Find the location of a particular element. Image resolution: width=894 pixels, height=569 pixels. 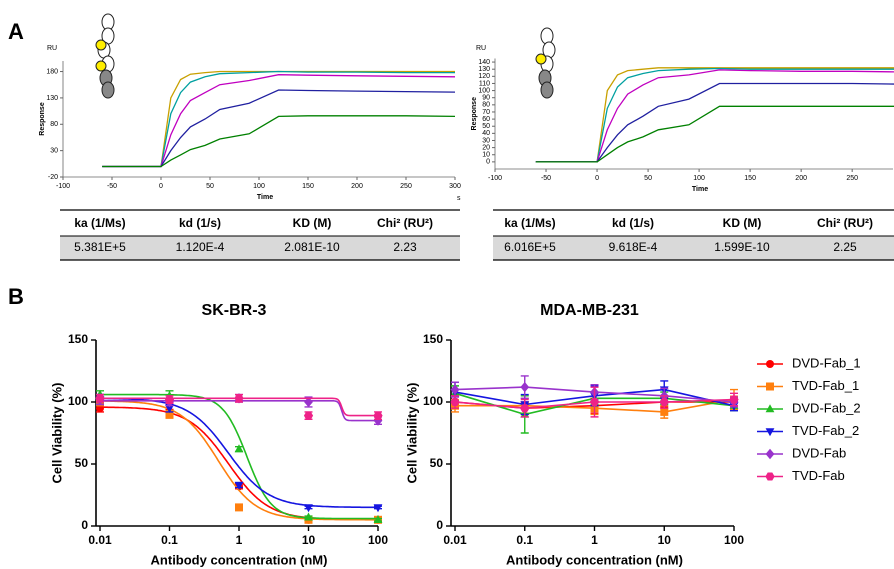

x-tick-label: 0 is located at coordinates (161, 186).